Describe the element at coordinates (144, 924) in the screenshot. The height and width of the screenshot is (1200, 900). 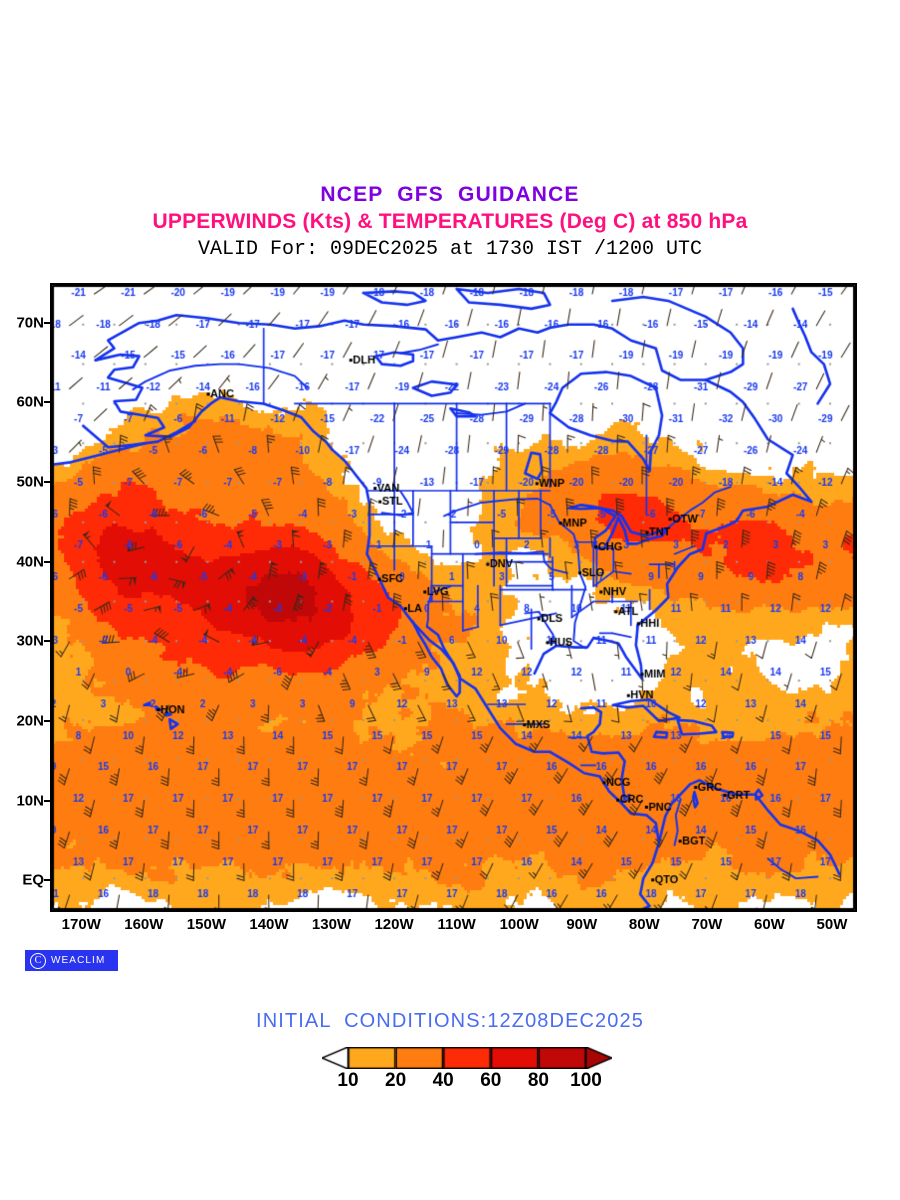
I see `x-tick-160W: 160W` at that location.